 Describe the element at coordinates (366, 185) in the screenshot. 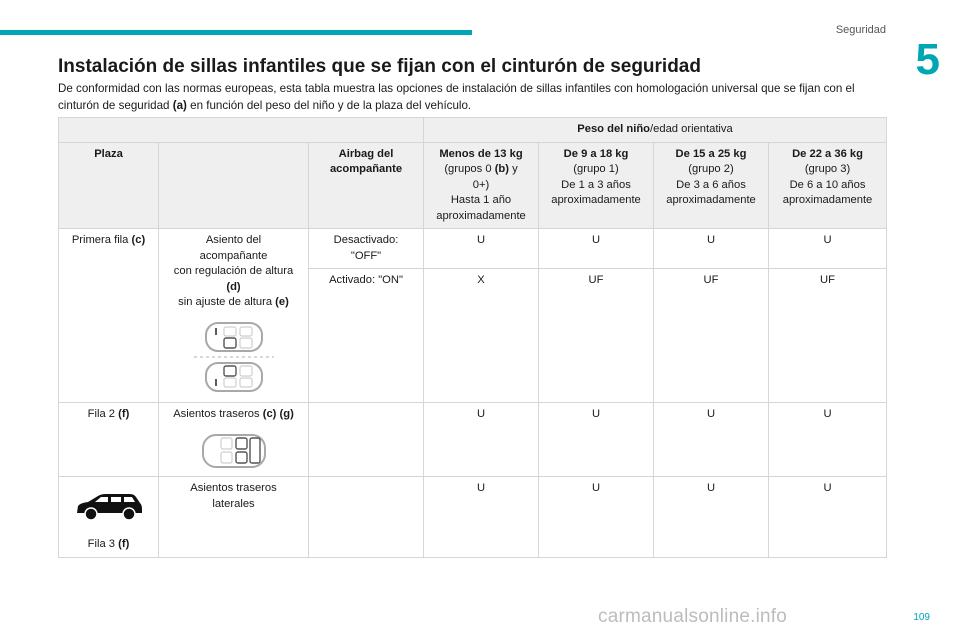

I see `col-header-airbag: Airbag del acompañante` at that location.